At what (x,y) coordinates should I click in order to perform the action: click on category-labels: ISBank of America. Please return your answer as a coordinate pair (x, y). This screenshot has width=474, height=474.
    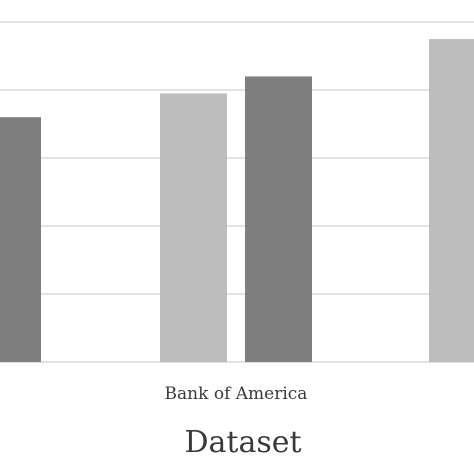
    Looking at the image, I should click on (236, 394).